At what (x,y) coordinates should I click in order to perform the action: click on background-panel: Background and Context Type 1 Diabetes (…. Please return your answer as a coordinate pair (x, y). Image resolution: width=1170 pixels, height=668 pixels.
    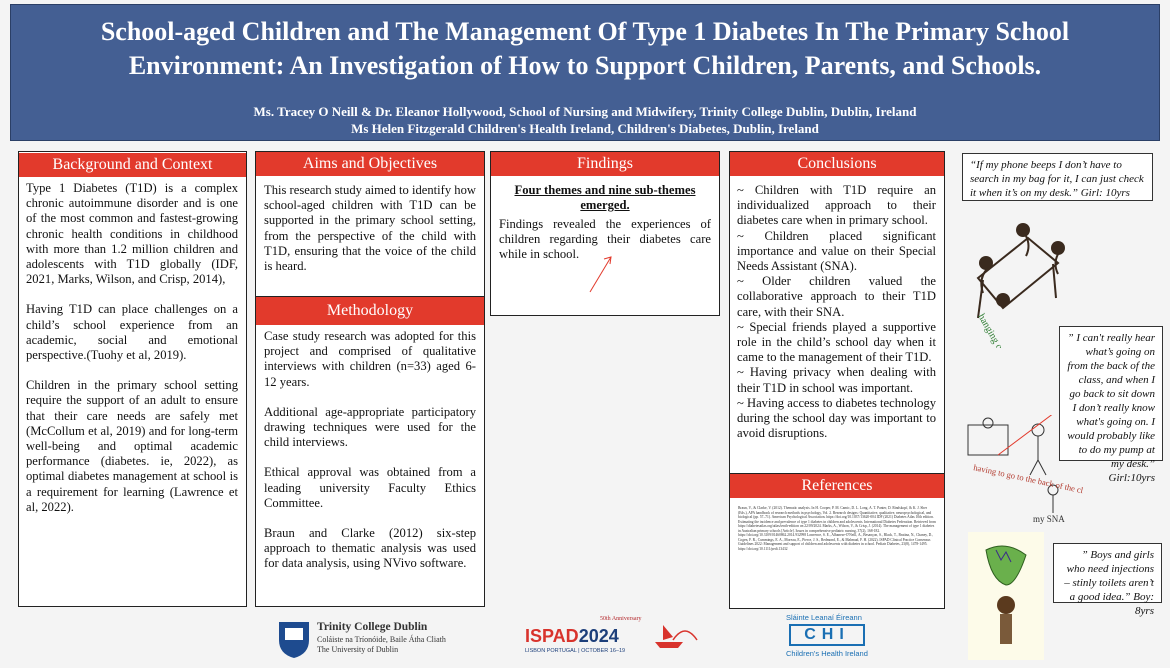
    Looking at the image, I should click on (132, 379).